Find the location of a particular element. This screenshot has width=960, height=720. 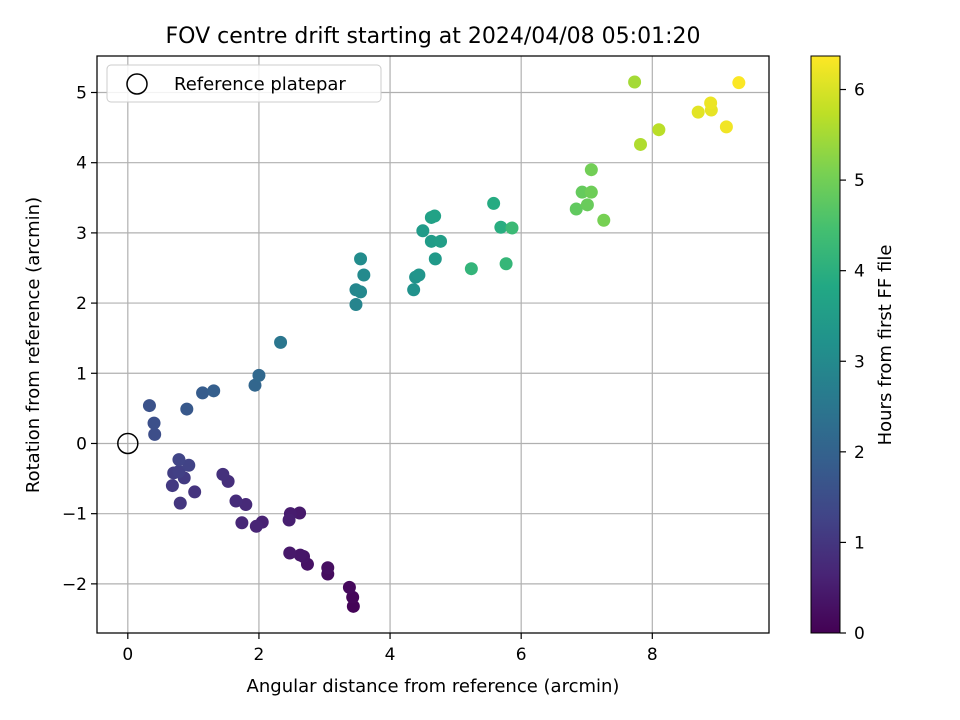

reference-marker-group is located at coordinates (128, 443).